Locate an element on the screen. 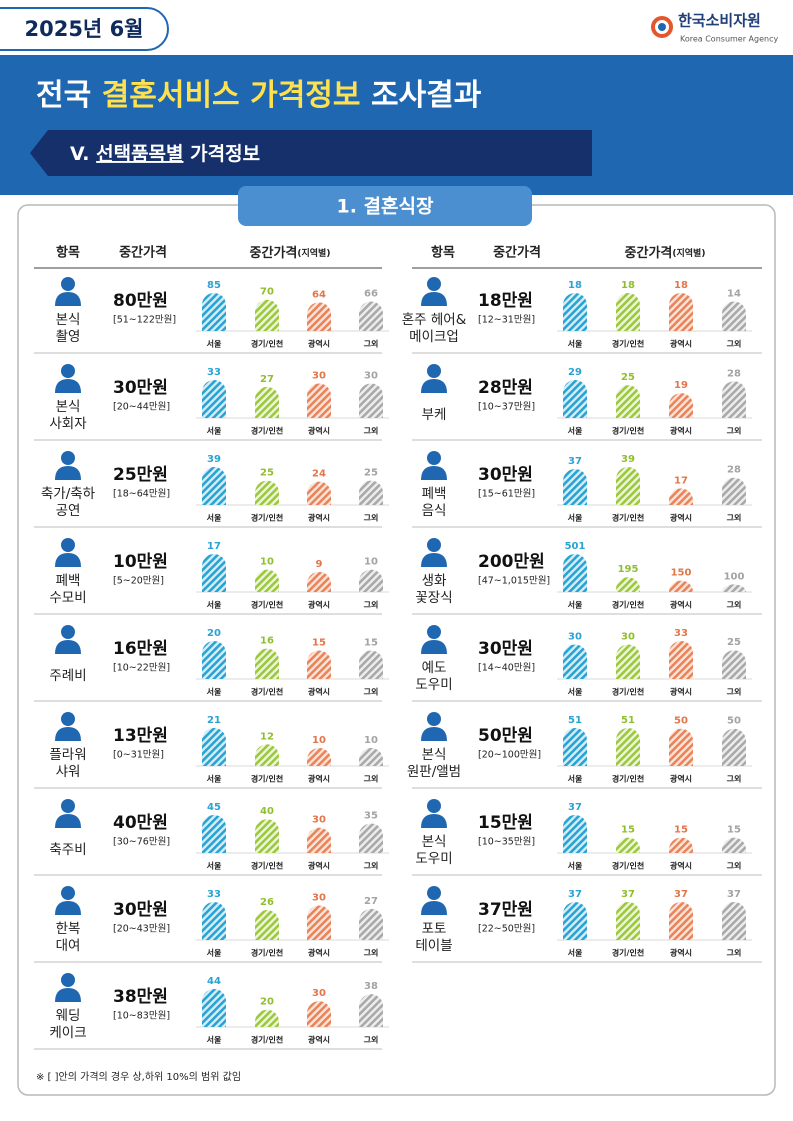 The height and width of the screenshot is (1121, 793). item-name: 한복 is located at coordinates (68, 929).